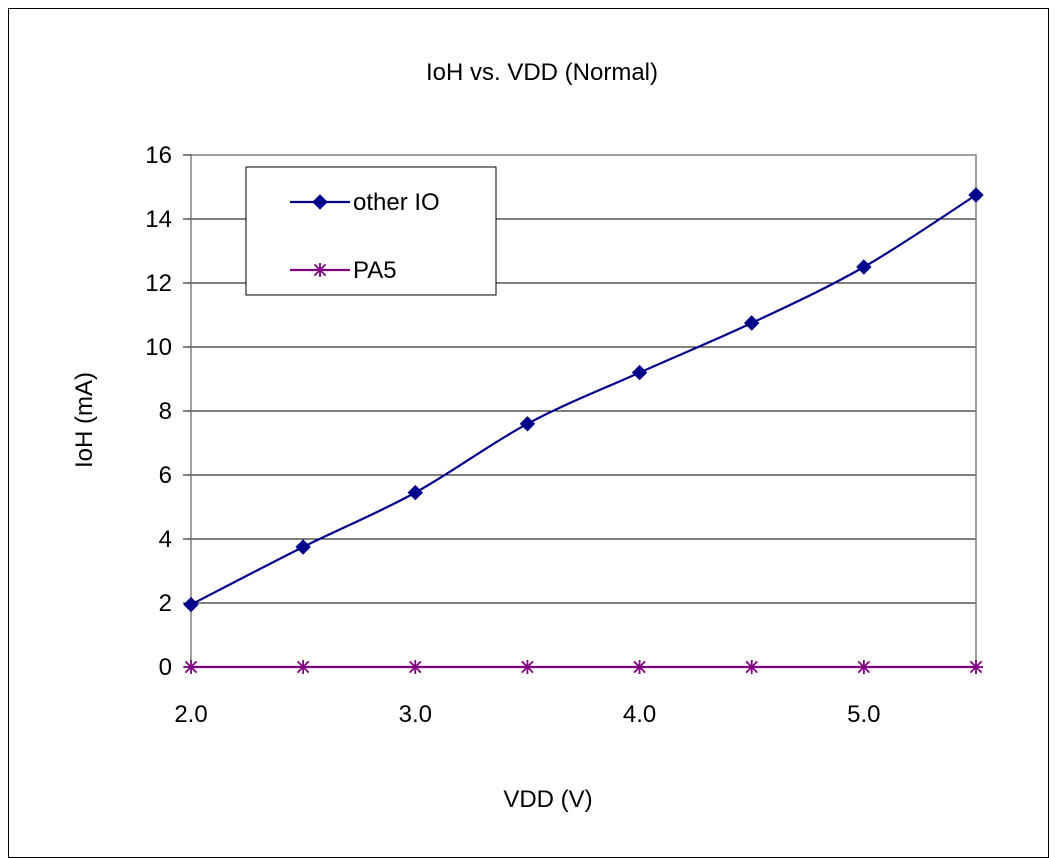 Image resolution: width=1058 pixels, height=858 pixels. What do you see at coordinates (158, 219) in the screenshot?
I see `y-tick-label-7: 14` at bounding box center [158, 219].